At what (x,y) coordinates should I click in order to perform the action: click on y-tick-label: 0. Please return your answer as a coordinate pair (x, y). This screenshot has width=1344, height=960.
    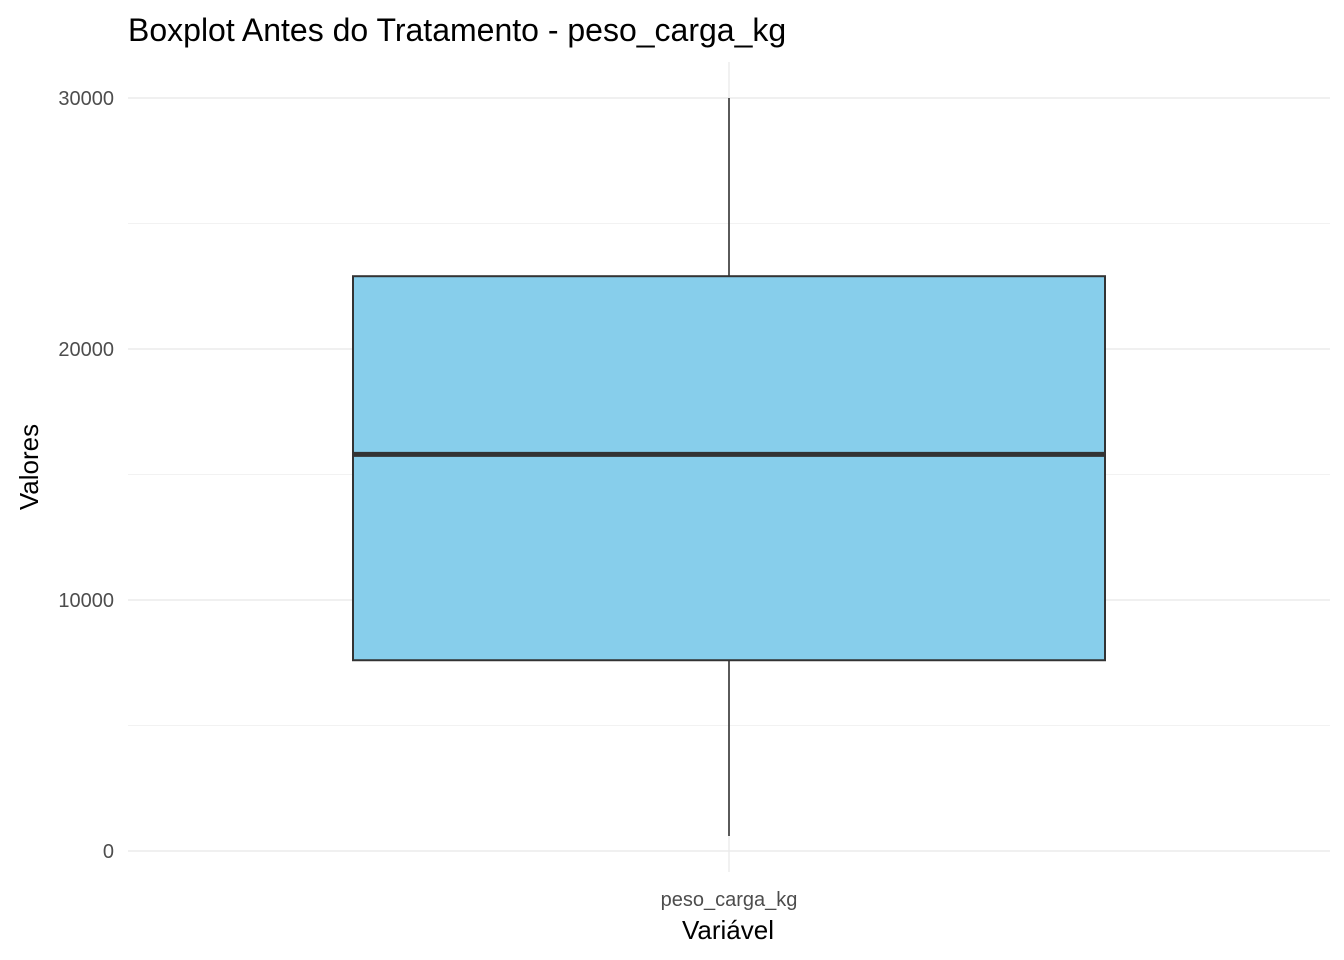
    Looking at the image, I should click on (108, 852).